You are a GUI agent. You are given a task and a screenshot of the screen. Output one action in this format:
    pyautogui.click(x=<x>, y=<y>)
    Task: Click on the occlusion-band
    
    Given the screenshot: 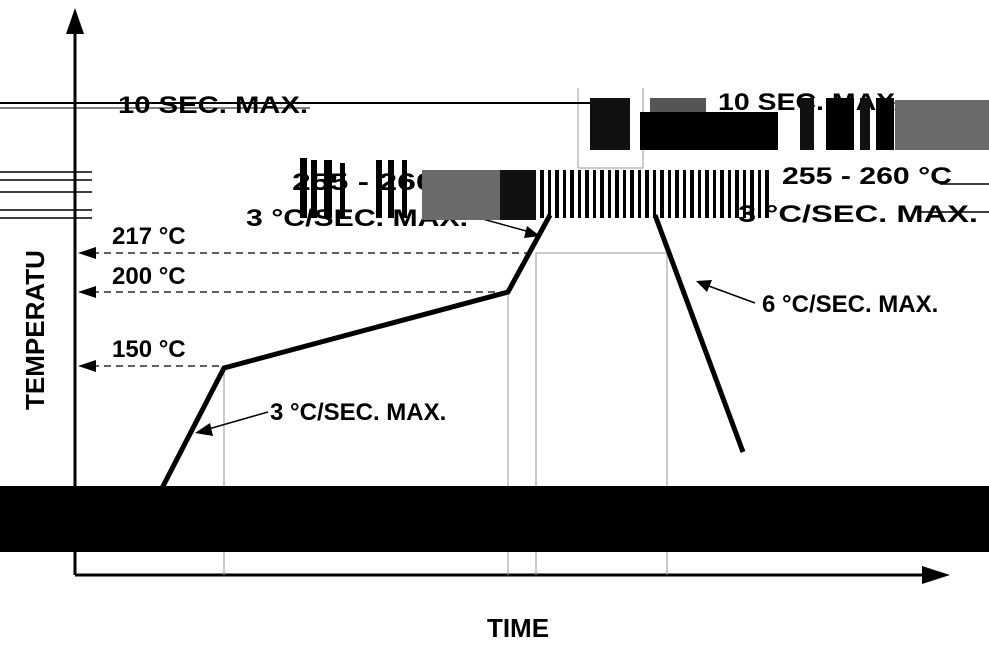 What is the action you would take?
    pyautogui.click(x=494, y=519)
    